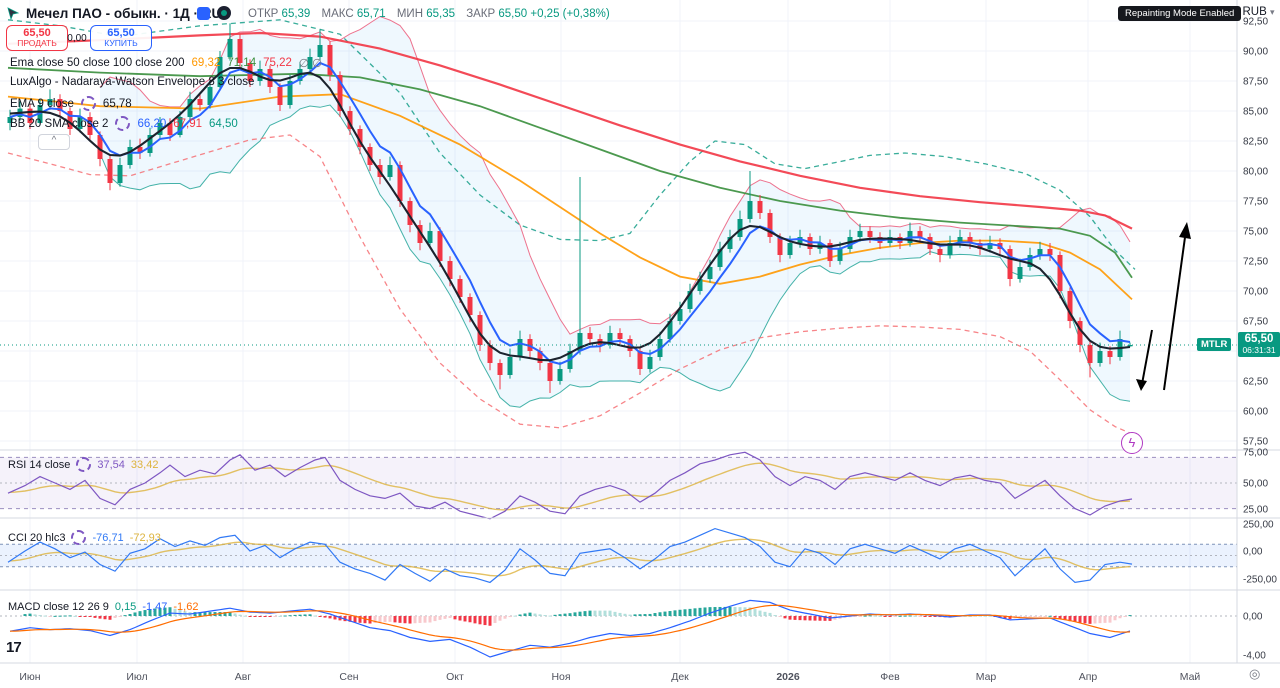 Image resolution: width=1280 pixels, height=688 pixels. Describe the element at coordinates (1255, 442) in the screenshot. I see `axis-tick: 57,50` at that location.